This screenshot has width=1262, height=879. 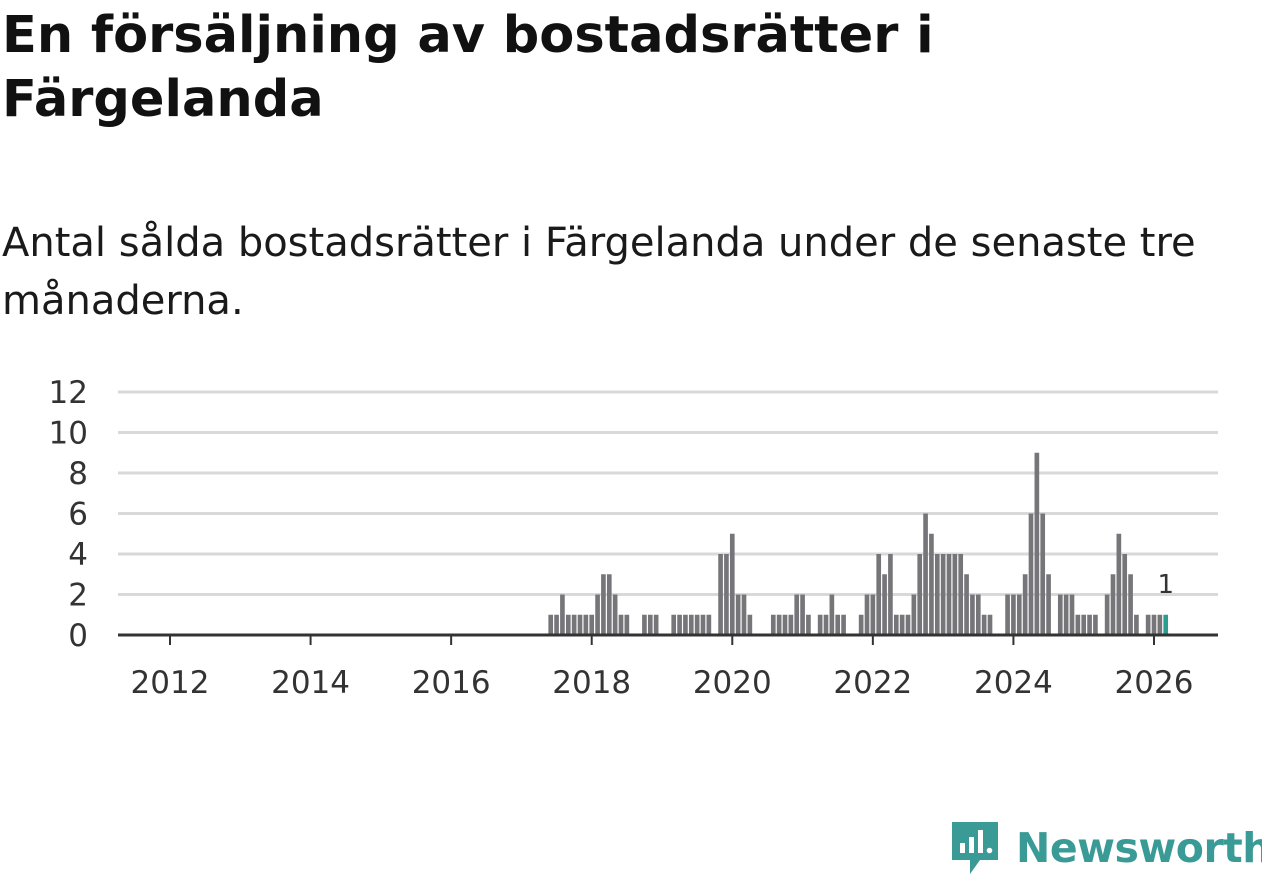 I want to click on newsworthy-logo-icon, so click(x=975, y=848).